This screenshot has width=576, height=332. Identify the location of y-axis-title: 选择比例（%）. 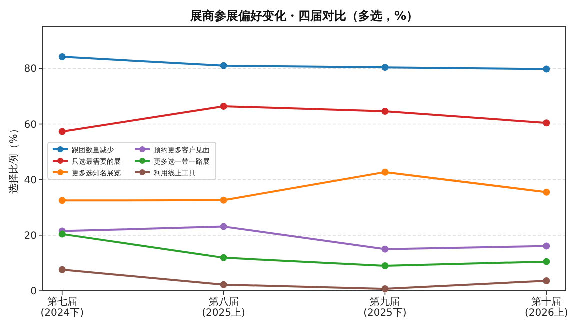
(14, 159).